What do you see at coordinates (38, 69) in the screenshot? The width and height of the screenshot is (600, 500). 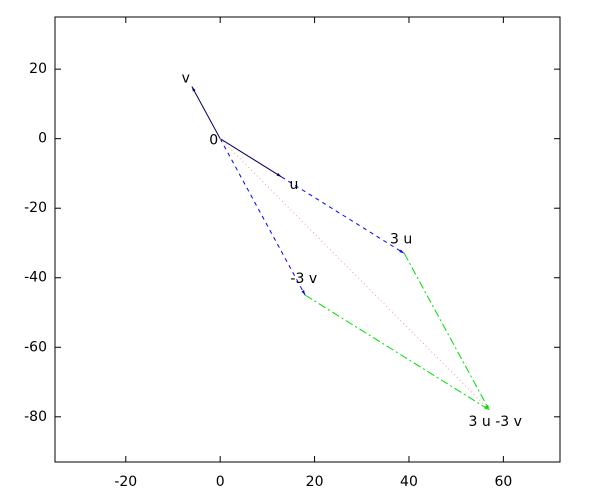 I see `y-tick-label: 20` at bounding box center [38, 69].